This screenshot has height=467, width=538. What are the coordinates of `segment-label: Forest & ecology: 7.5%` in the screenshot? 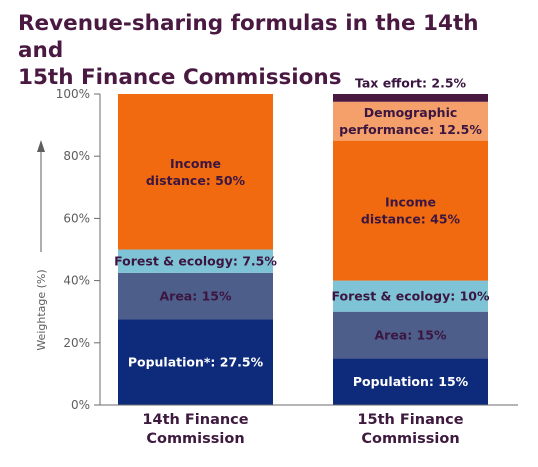 It's located at (195, 261).